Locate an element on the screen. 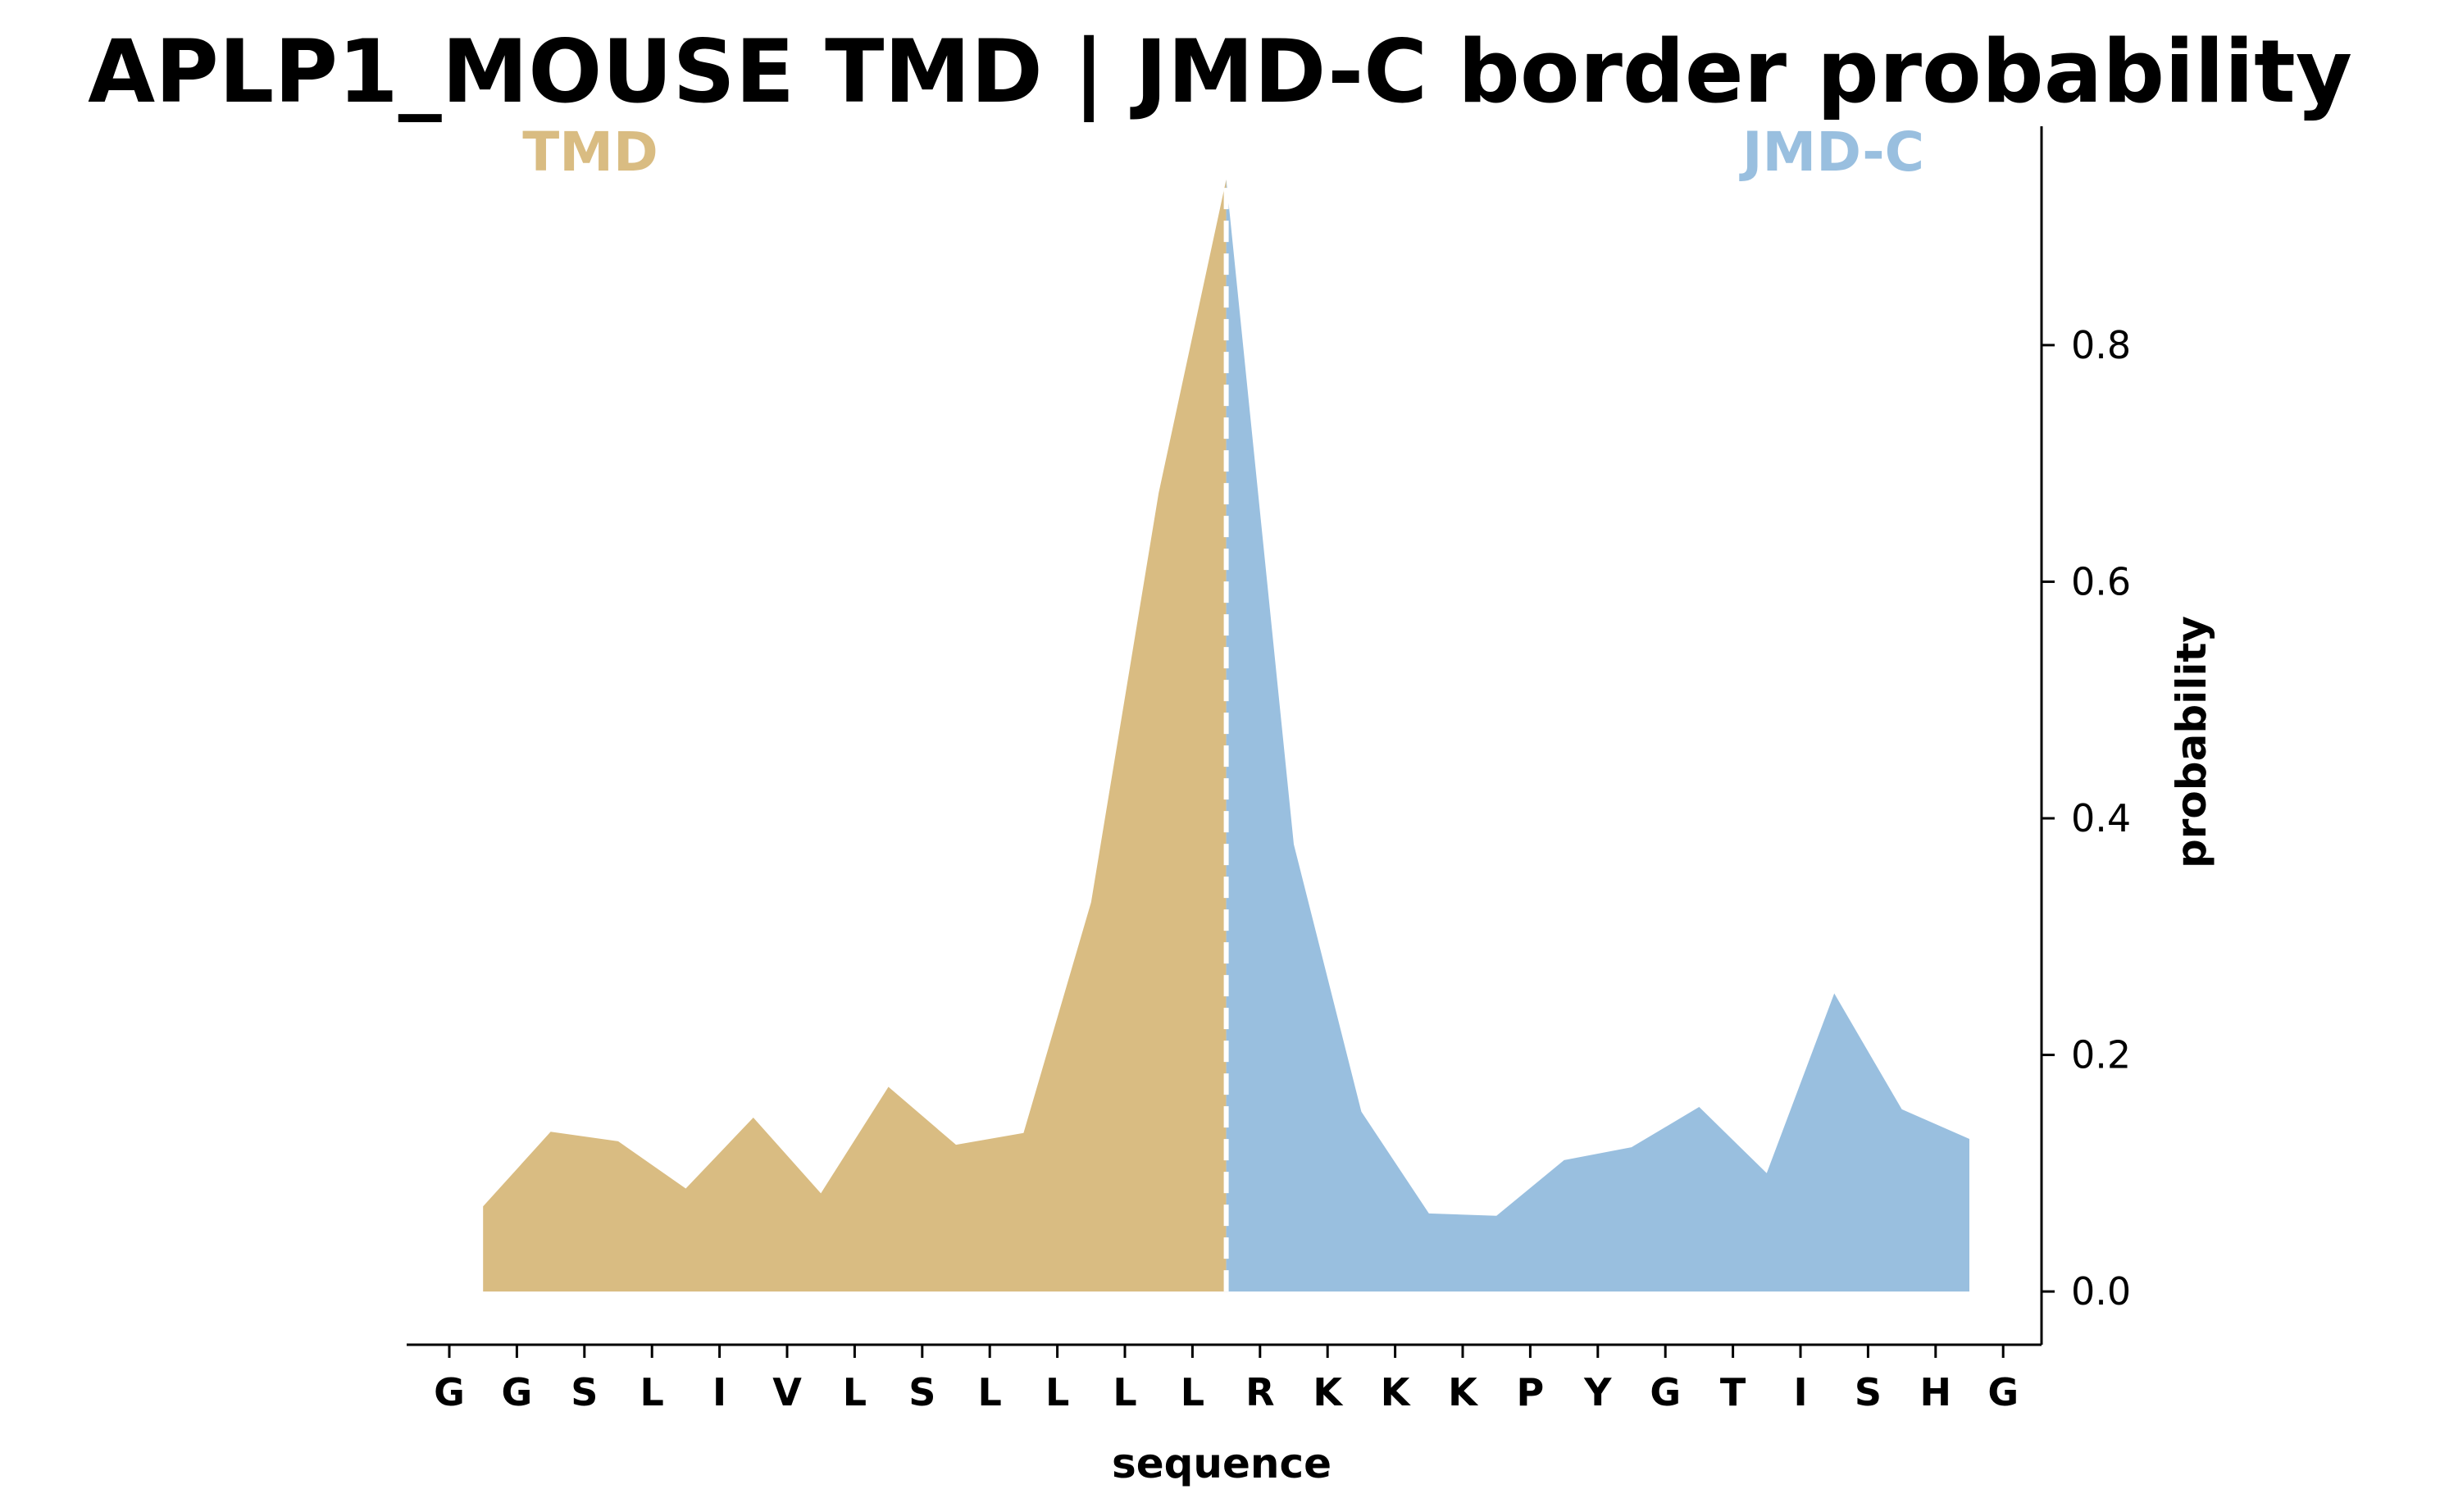 This screenshot has height=1512, width=2440. region-label-jmd-c: JMD-C is located at coordinates (1831, 152).